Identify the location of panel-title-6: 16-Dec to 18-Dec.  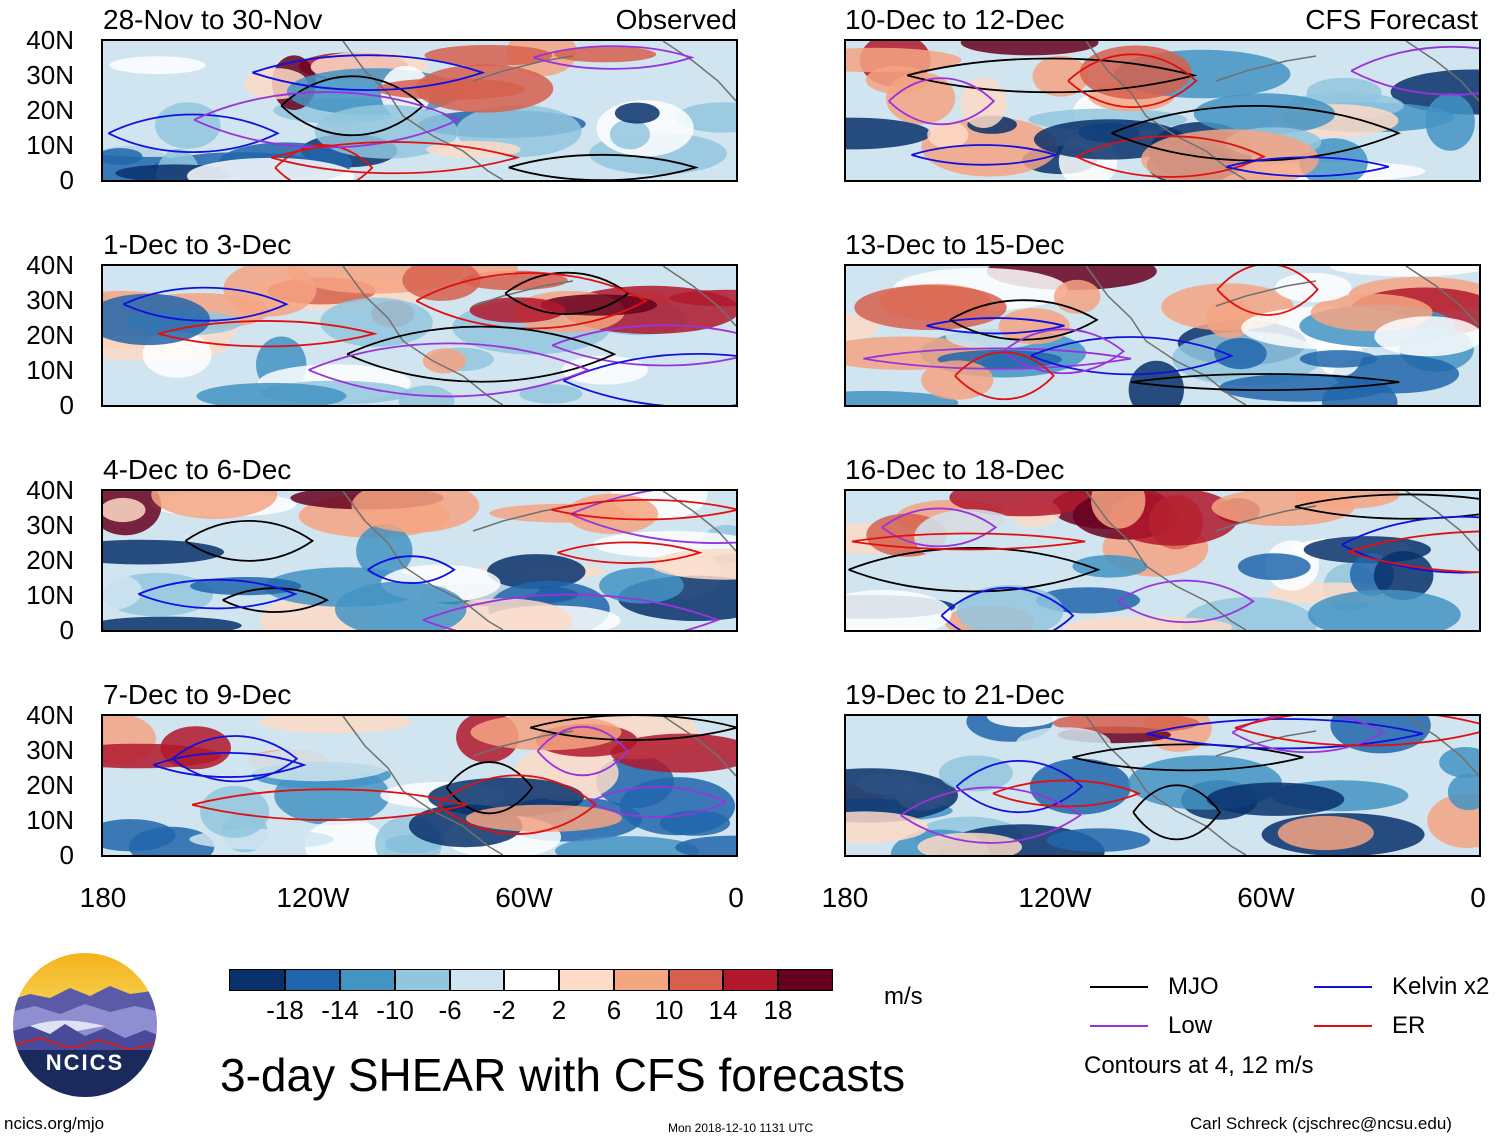
(955, 469).